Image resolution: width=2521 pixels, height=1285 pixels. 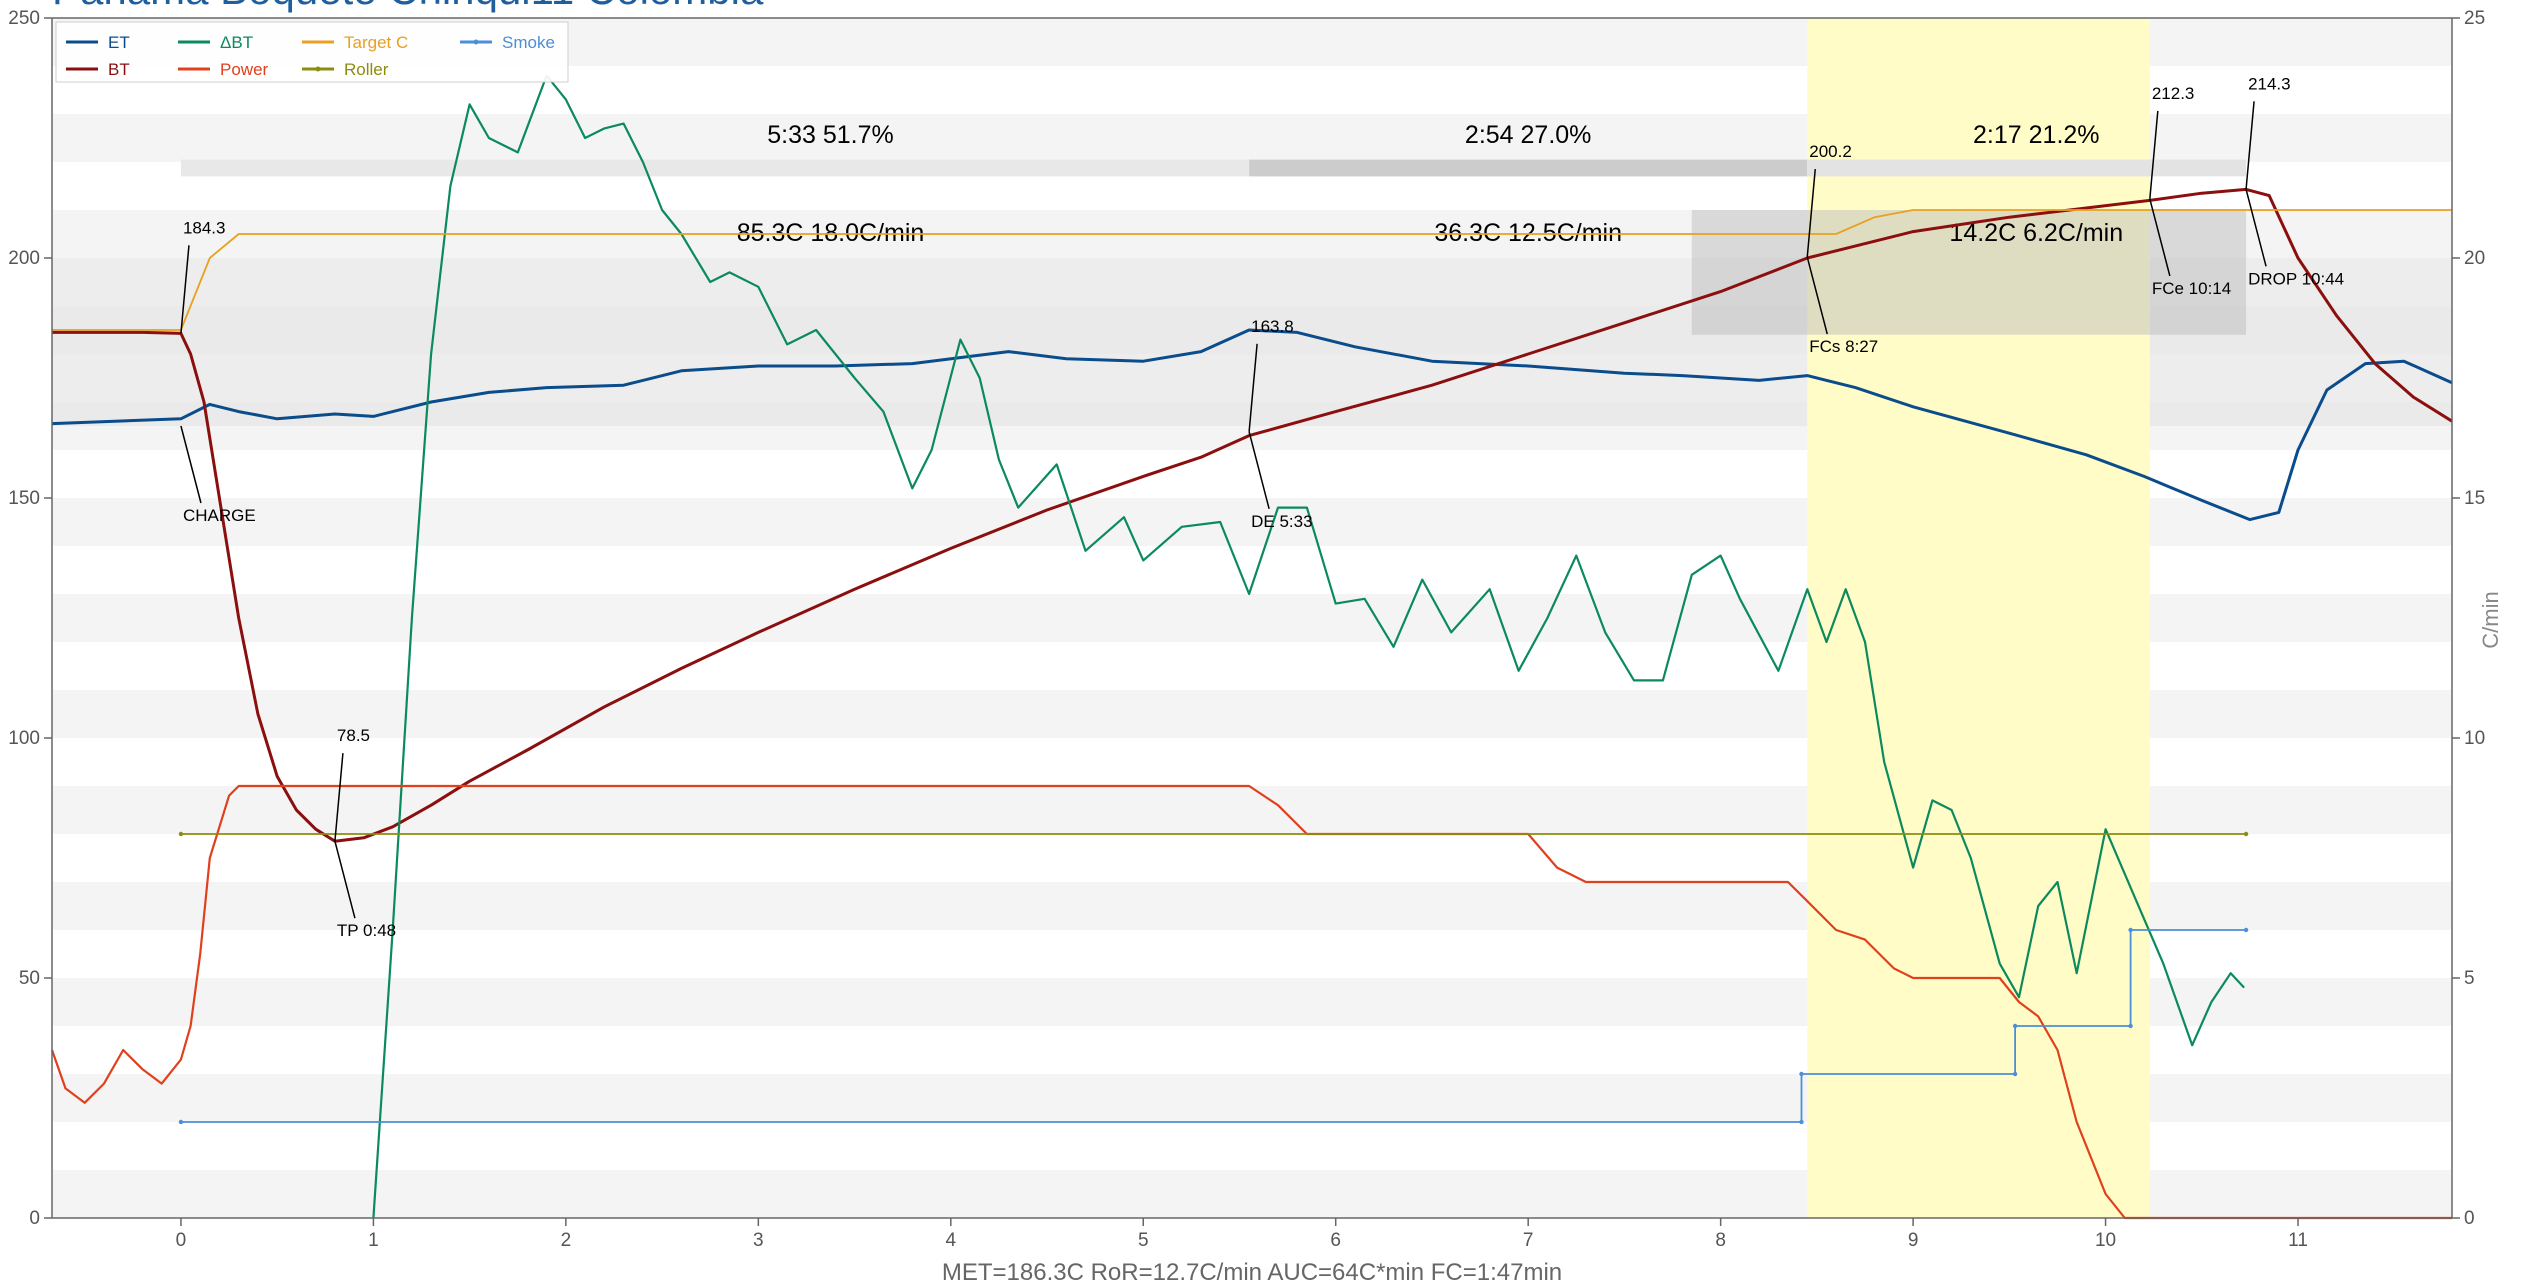 I want to click on x-tick-label: 4, so click(x=951, y=1240).